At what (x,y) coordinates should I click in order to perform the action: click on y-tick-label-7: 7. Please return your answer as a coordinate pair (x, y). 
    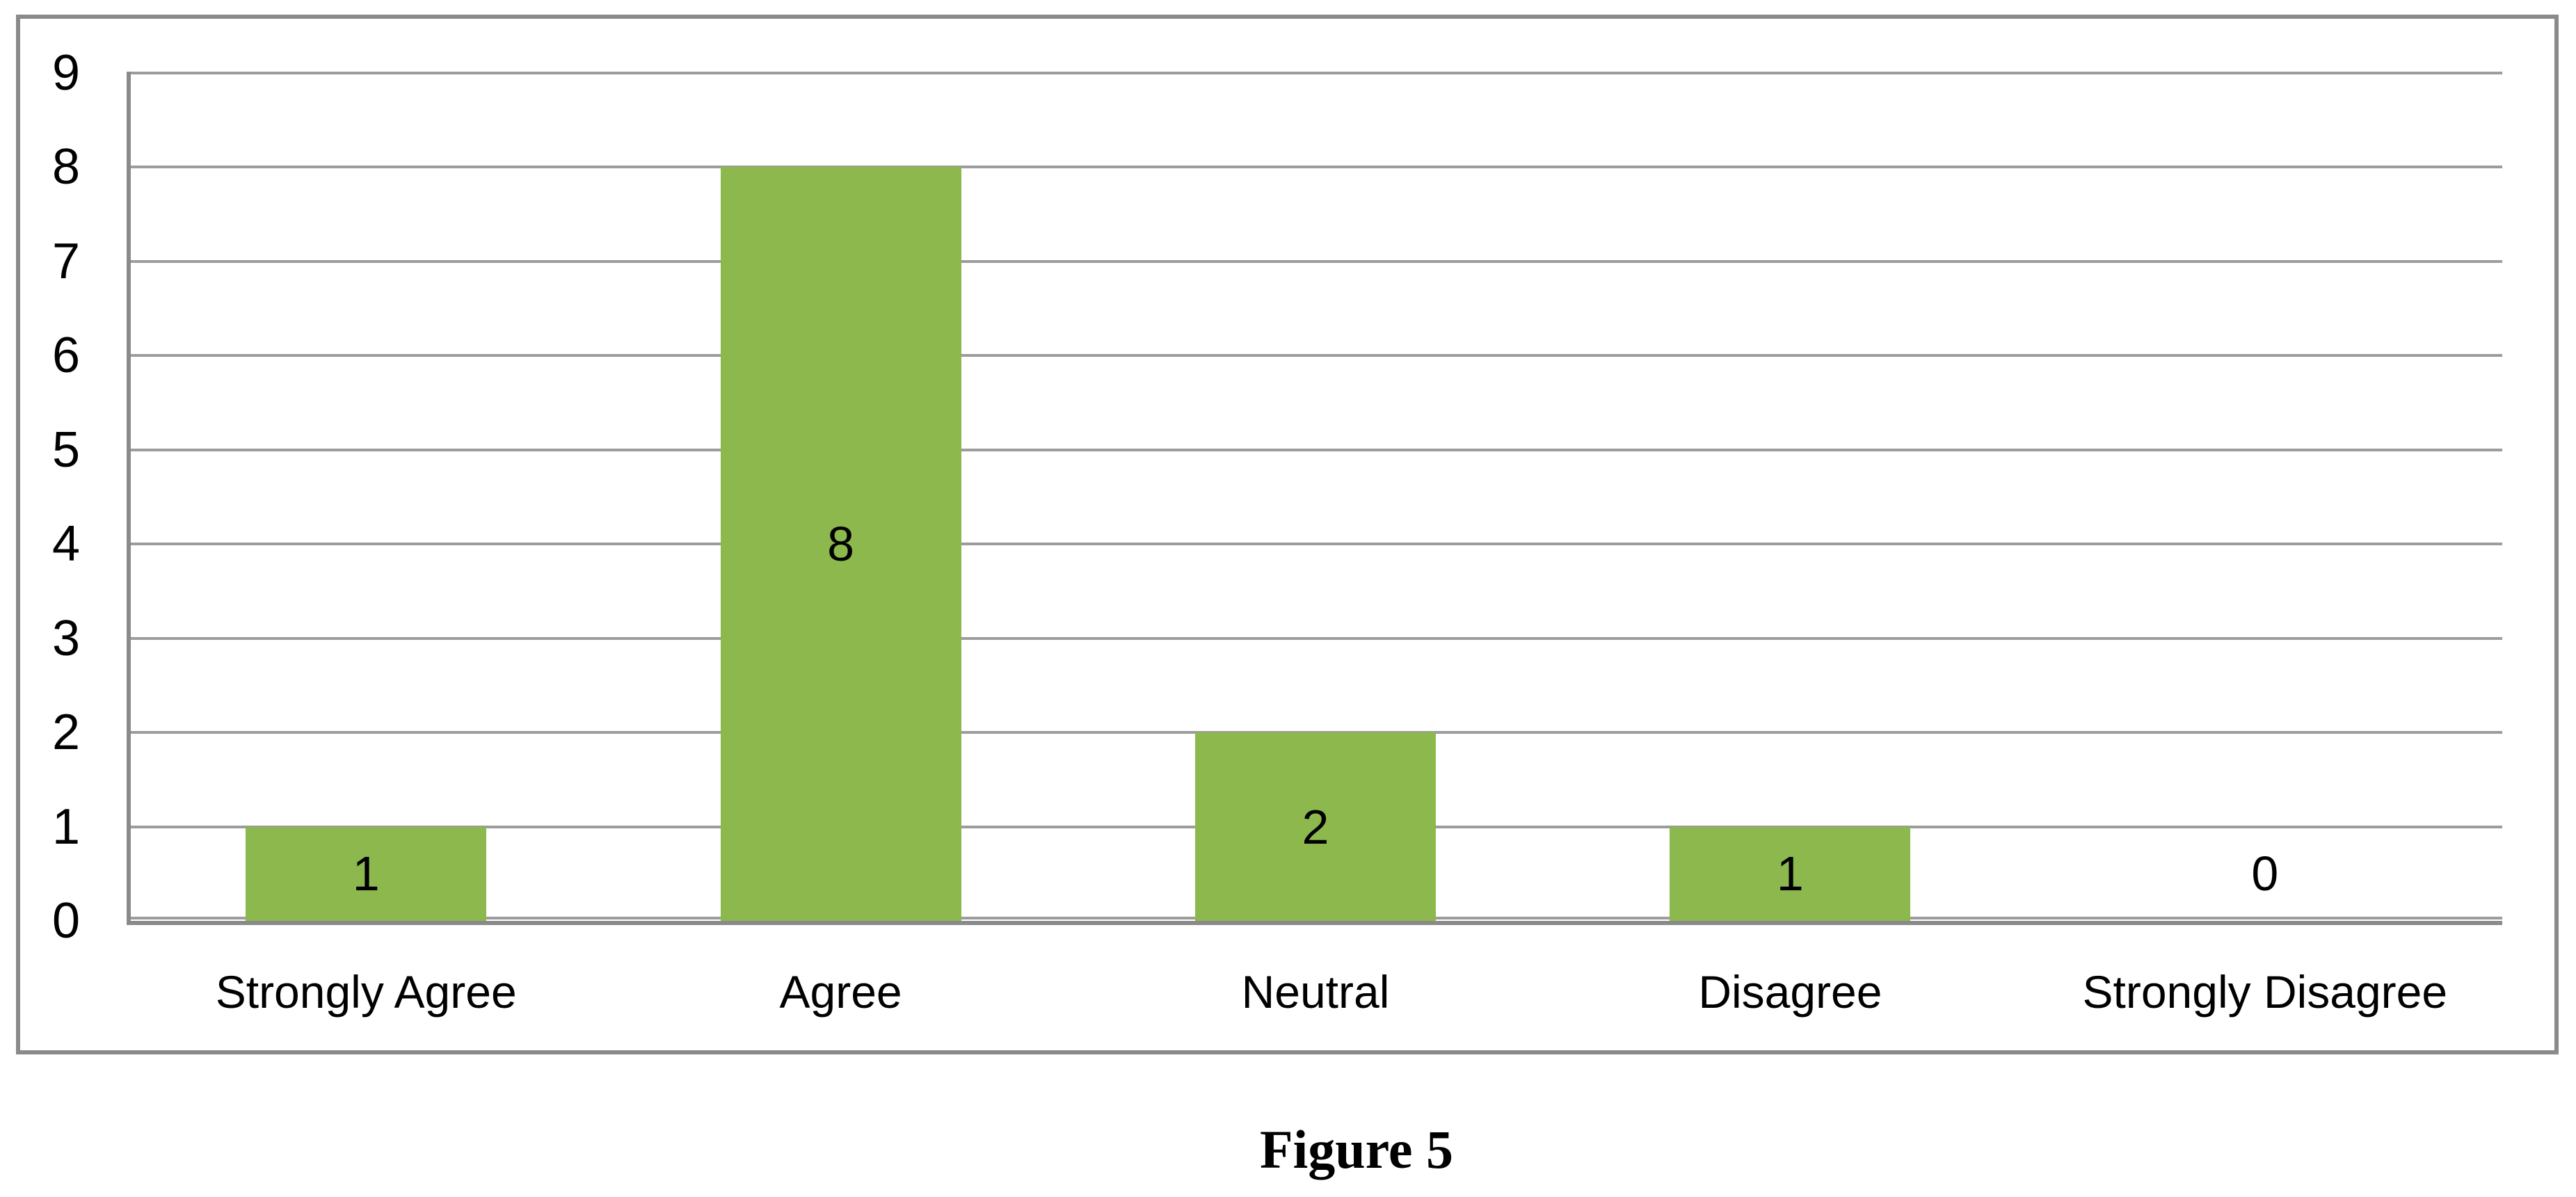
    Looking at the image, I should click on (65, 261).